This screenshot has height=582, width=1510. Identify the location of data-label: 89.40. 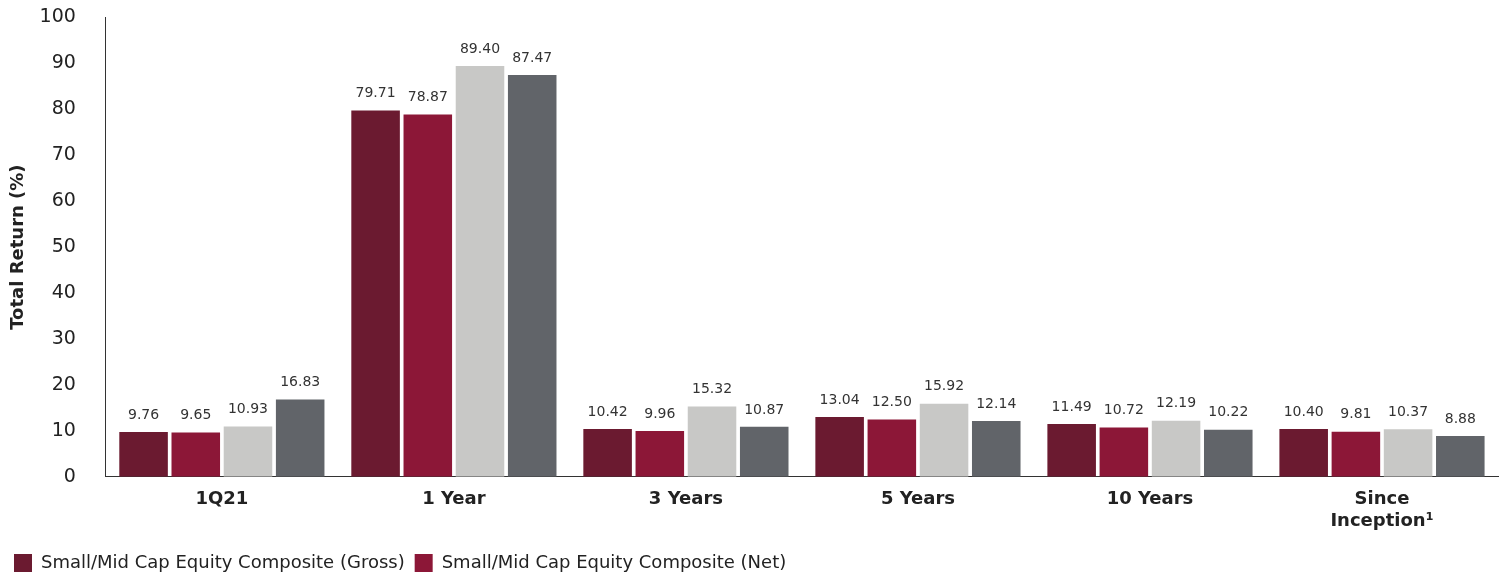
(480, 47).